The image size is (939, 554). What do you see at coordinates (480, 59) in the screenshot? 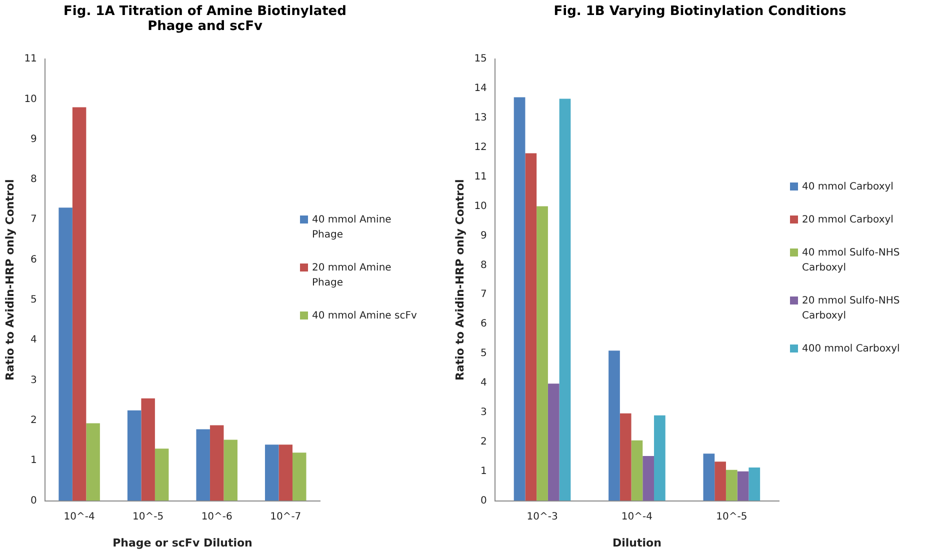
I see `y-tick-label: 15` at bounding box center [480, 59].